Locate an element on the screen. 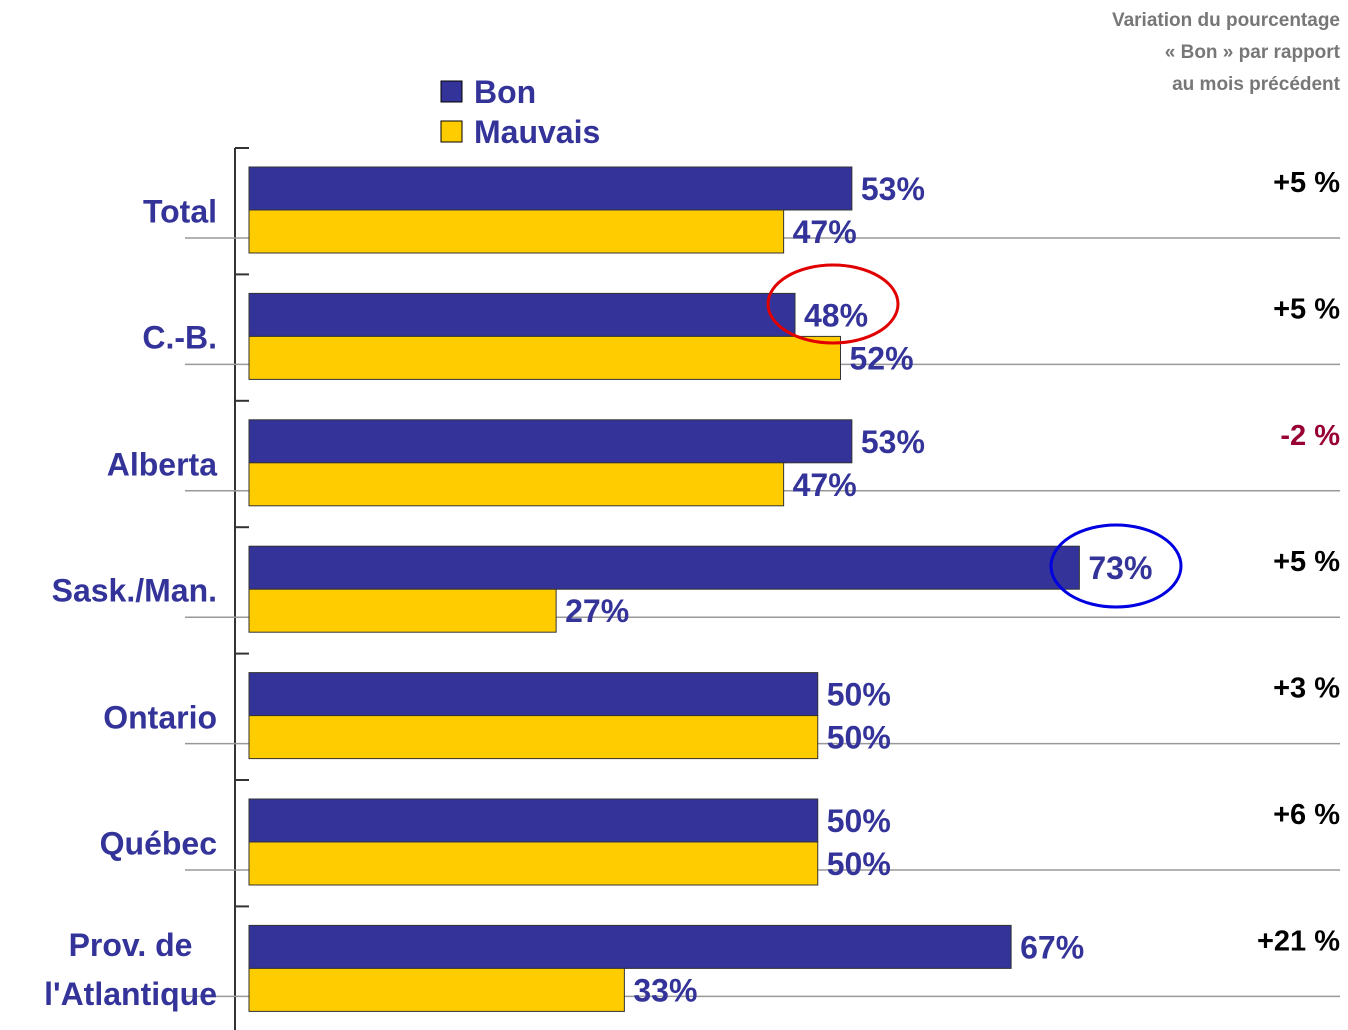 The width and height of the screenshot is (1348, 1030). change-title: « Bon » par rapport is located at coordinates (1253, 52).